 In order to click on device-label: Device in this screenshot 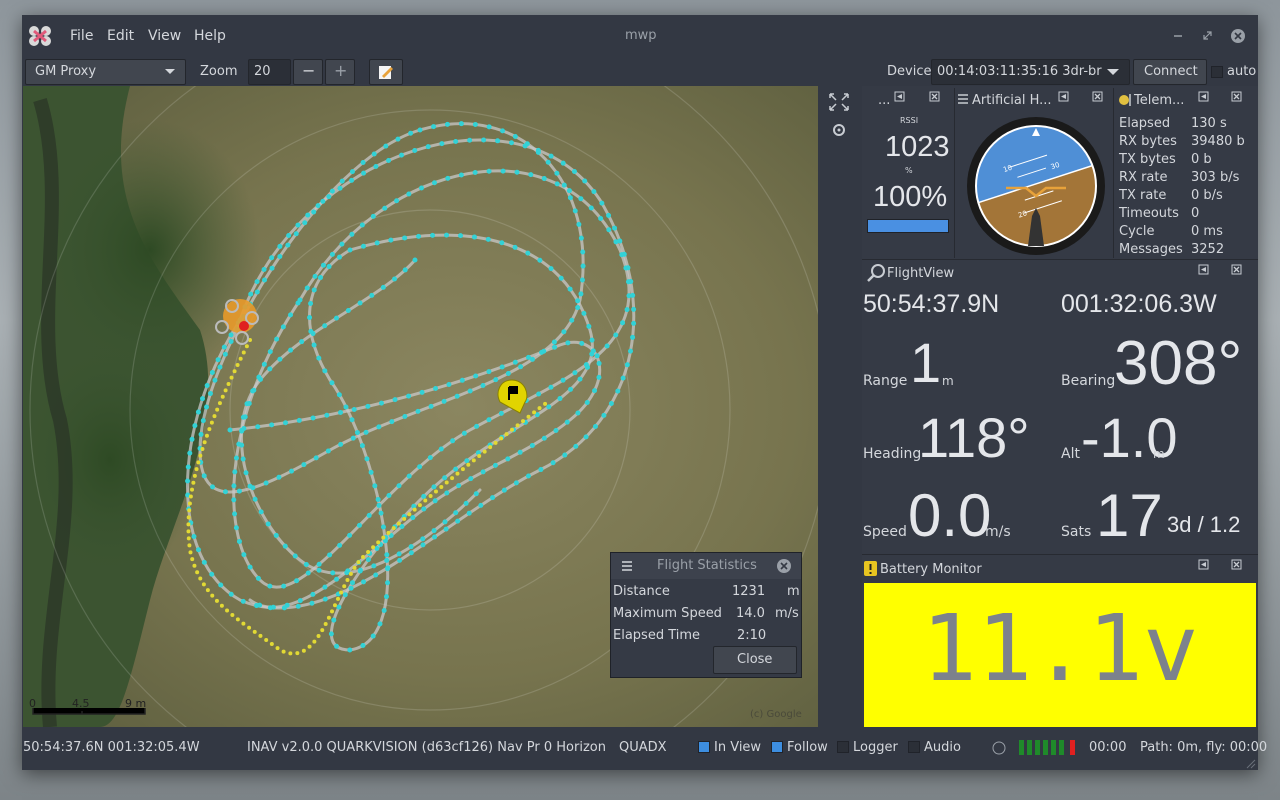, I will do `click(909, 71)`.